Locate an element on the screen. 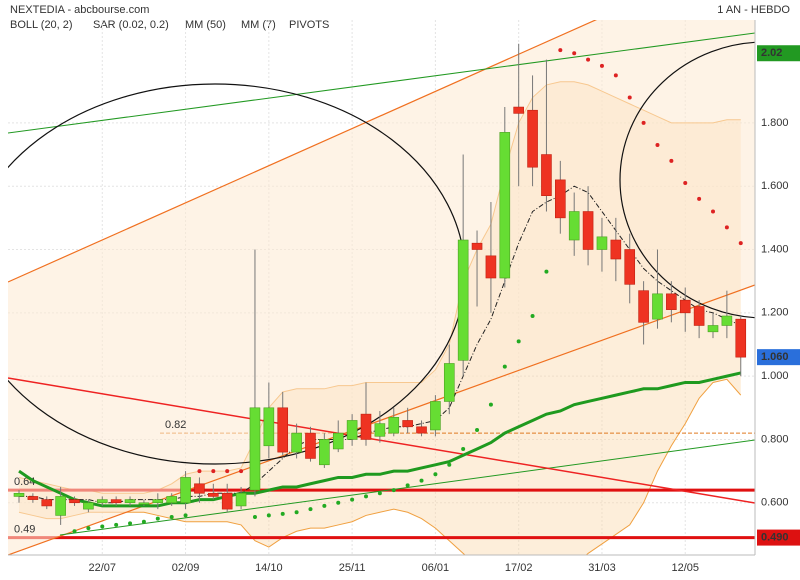 The height and width of the screenshot is (580, 800). x-tick-label: 12/05 is located at coordinates (685, 568).